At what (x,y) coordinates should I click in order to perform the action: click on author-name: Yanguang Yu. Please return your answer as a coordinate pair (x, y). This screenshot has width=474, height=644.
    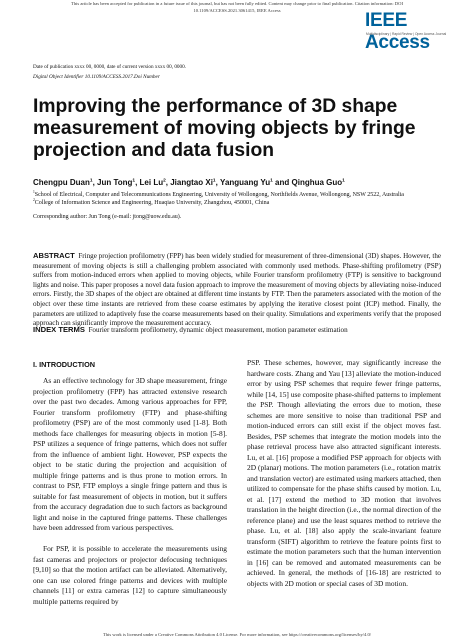
    Looking at the image, I should click on (245, 182).